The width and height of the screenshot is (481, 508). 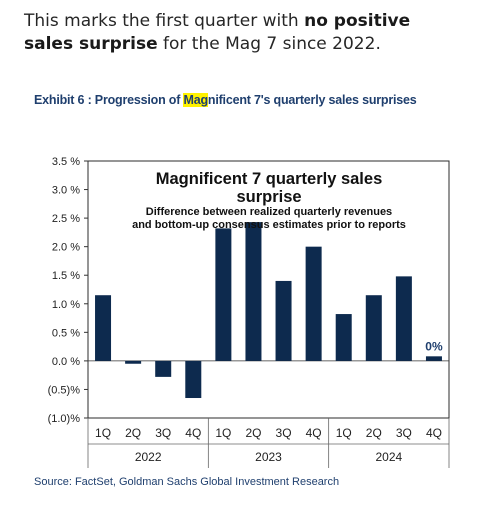 I want to click on group-label: 2024, so click(x=388, y=457).